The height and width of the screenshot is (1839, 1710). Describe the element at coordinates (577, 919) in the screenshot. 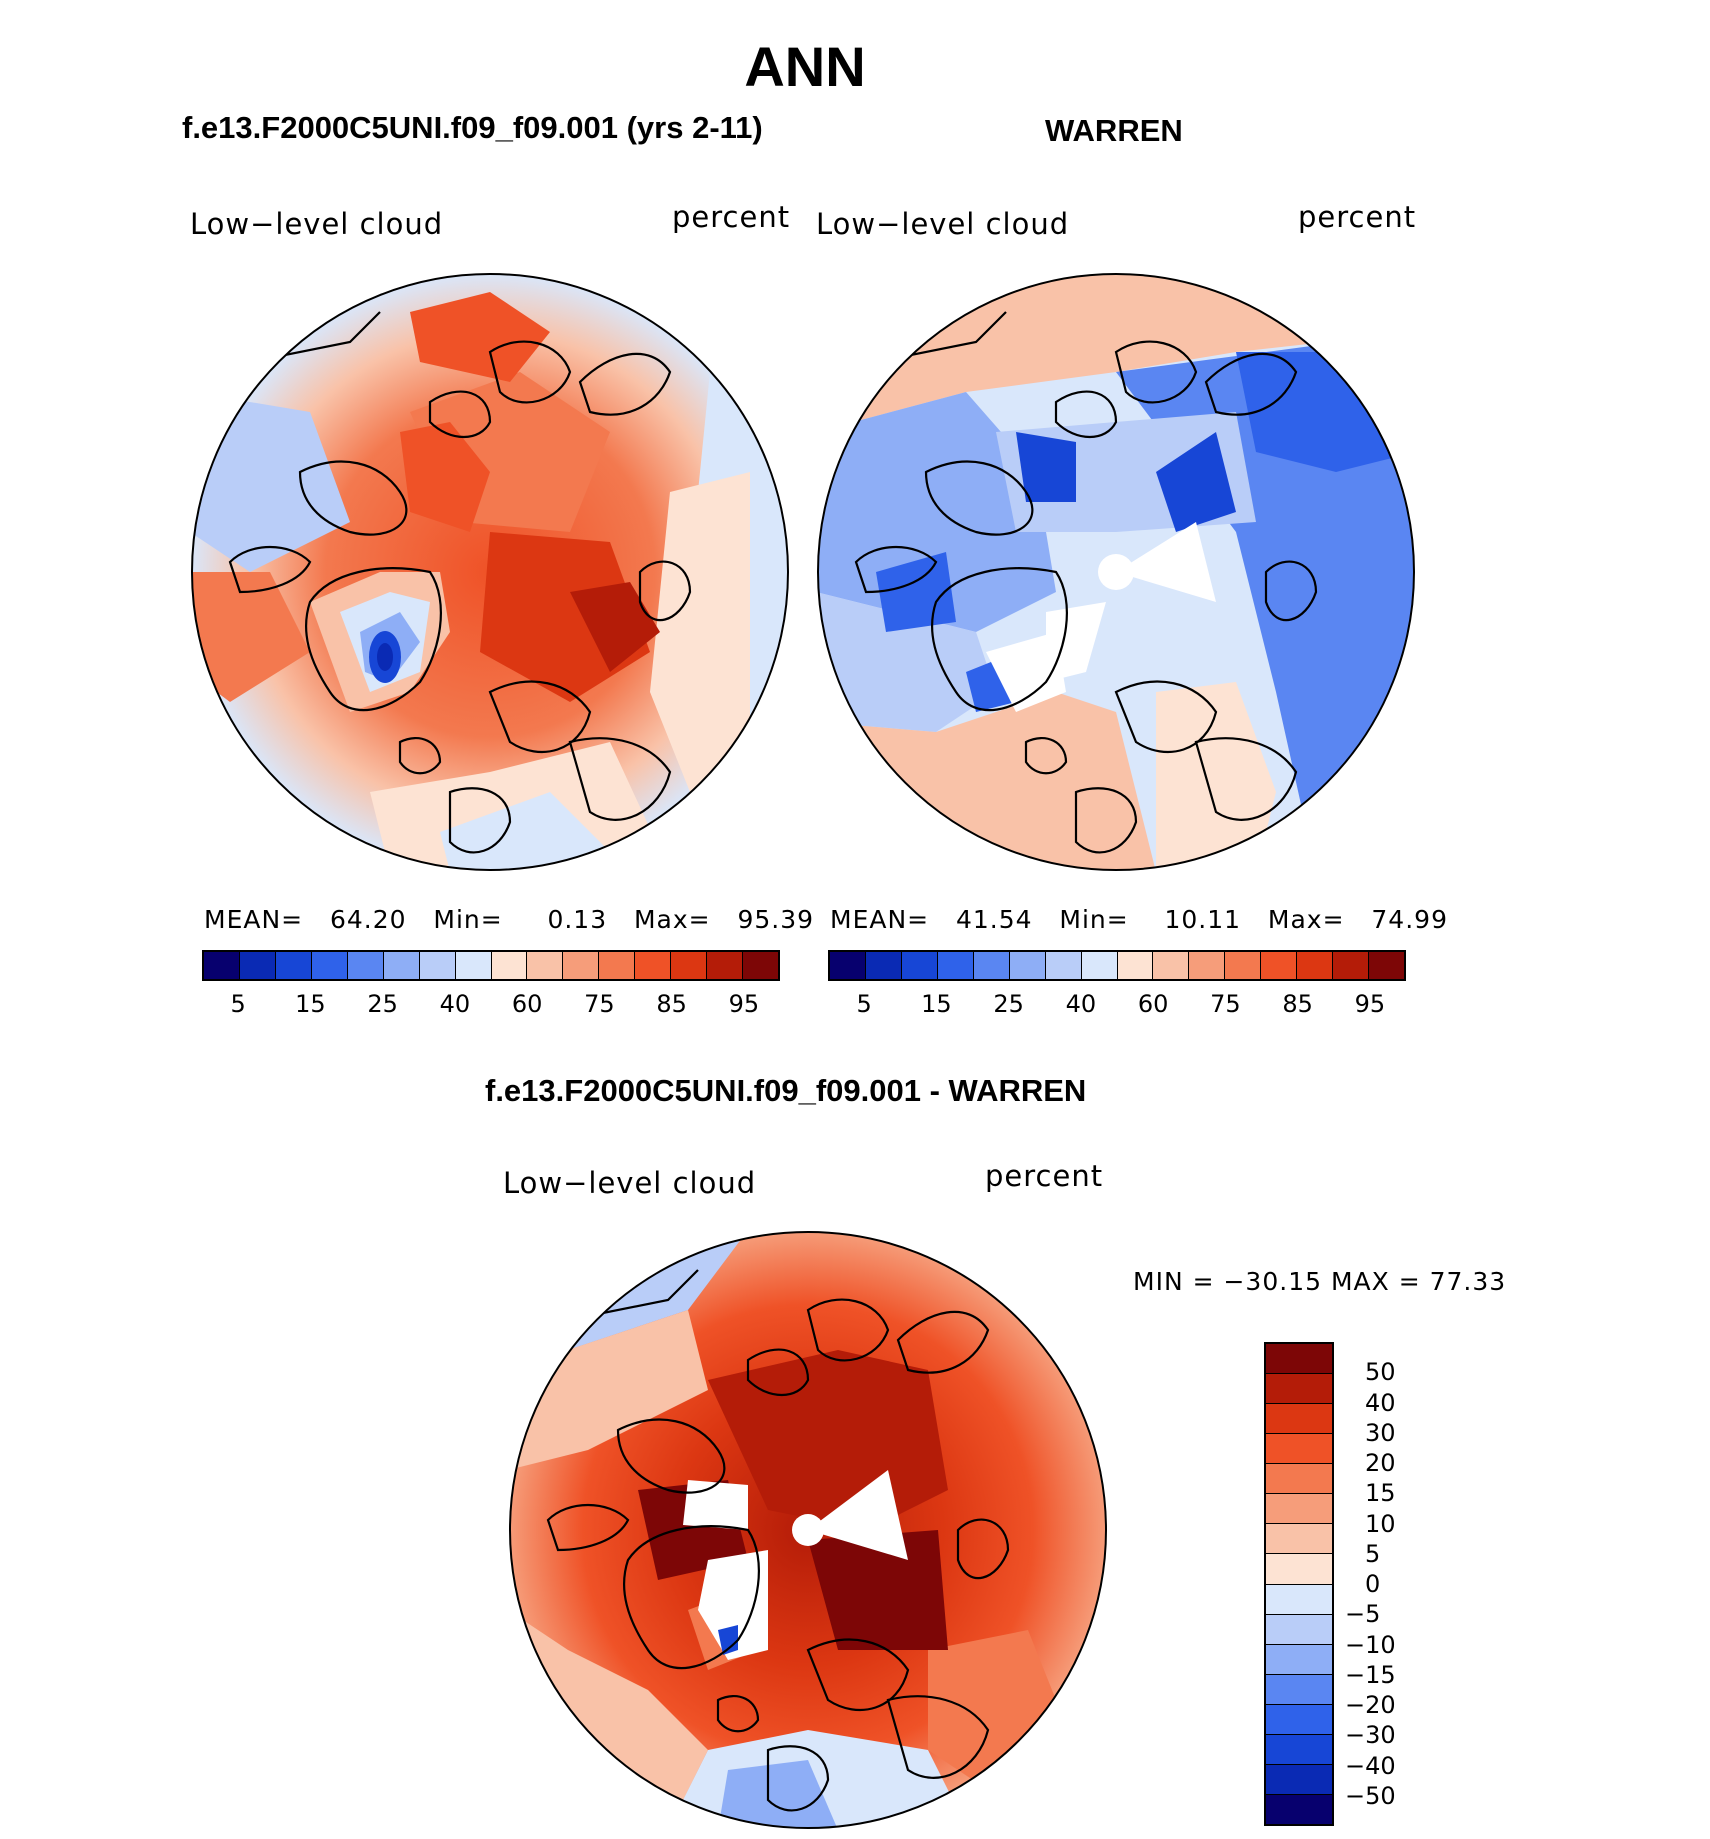

I see `panel1-min-value: 0.13` at that location.